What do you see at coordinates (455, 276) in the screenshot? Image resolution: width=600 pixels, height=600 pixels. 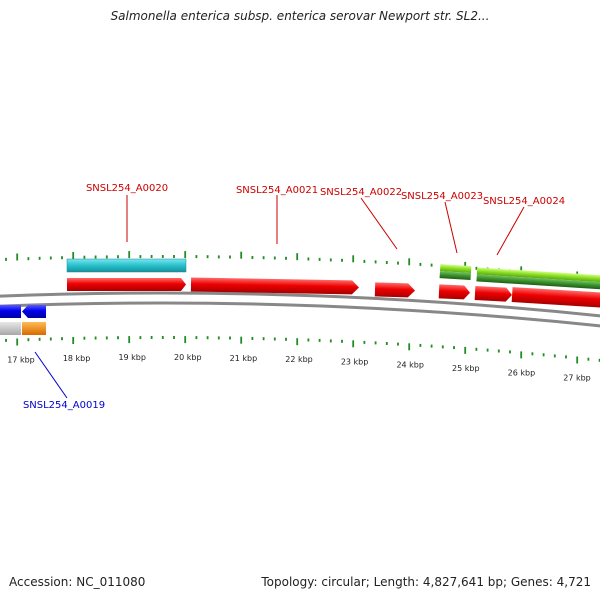 I see `green-feature-small-dark` at bounding box center [455, 276].